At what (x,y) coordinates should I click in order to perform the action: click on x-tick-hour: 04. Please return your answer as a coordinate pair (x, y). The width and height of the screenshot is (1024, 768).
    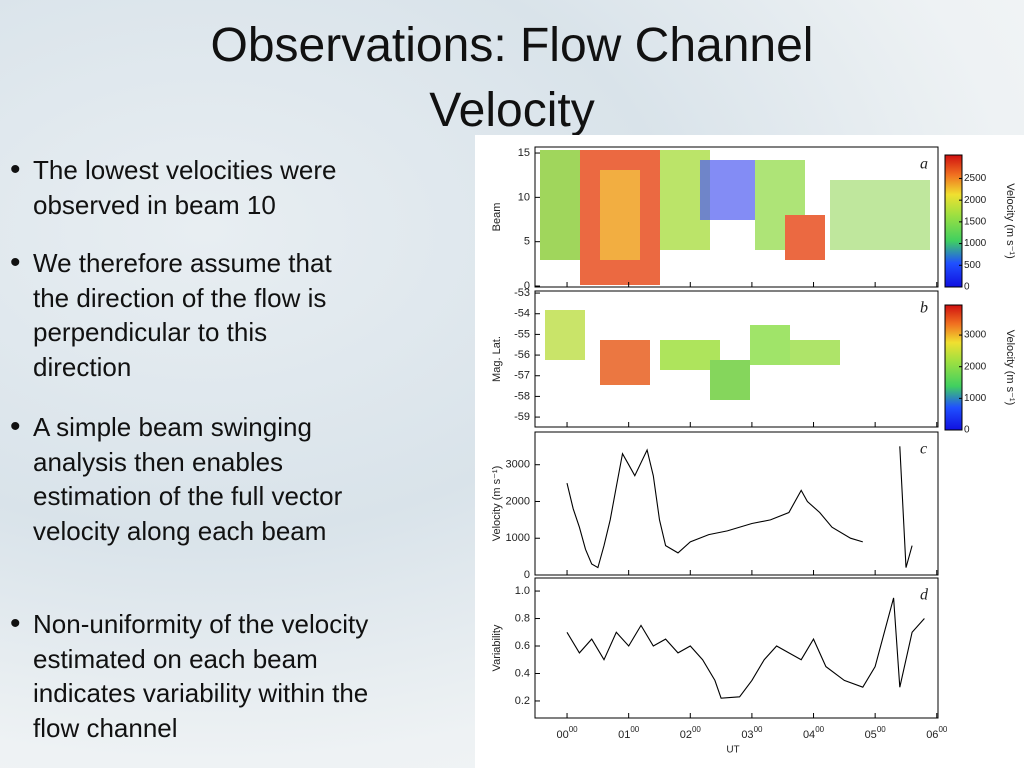
    Looking at the image, I should click on (809, 735).